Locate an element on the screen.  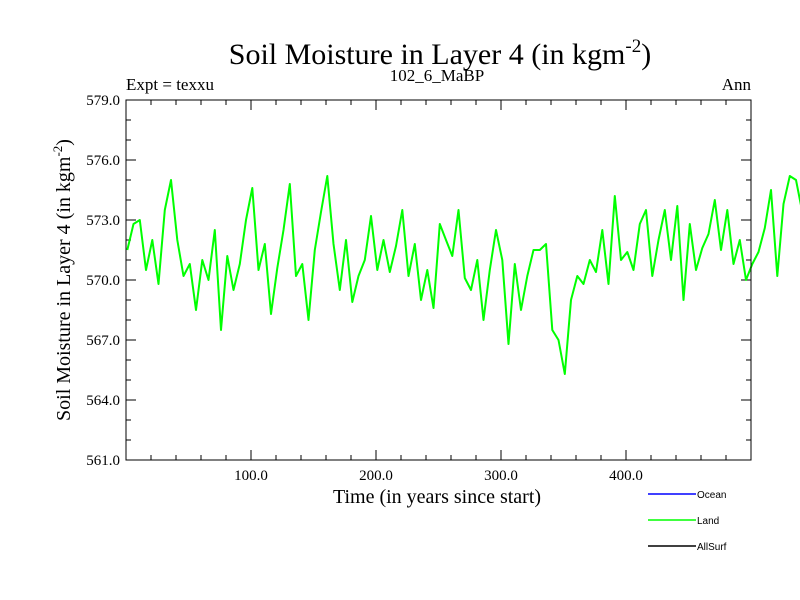
x-tick-label: 100.0 is located at coordinates (251, 476).